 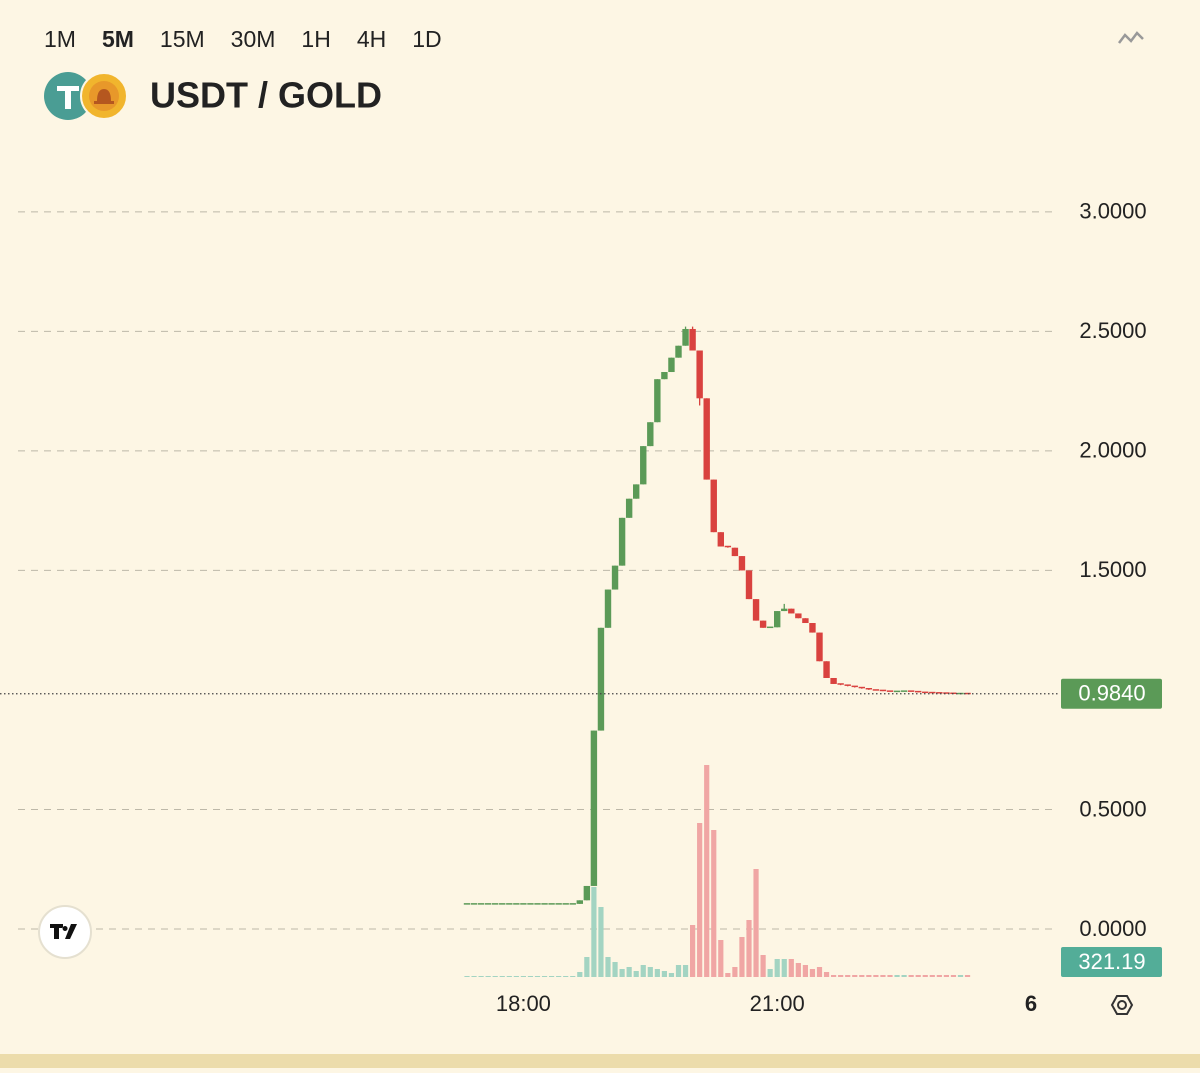 What do you see at coordinates (315, 39) in the screenshot?
I see `timeframe-tab: 1H` at bounding box center [315, 39].